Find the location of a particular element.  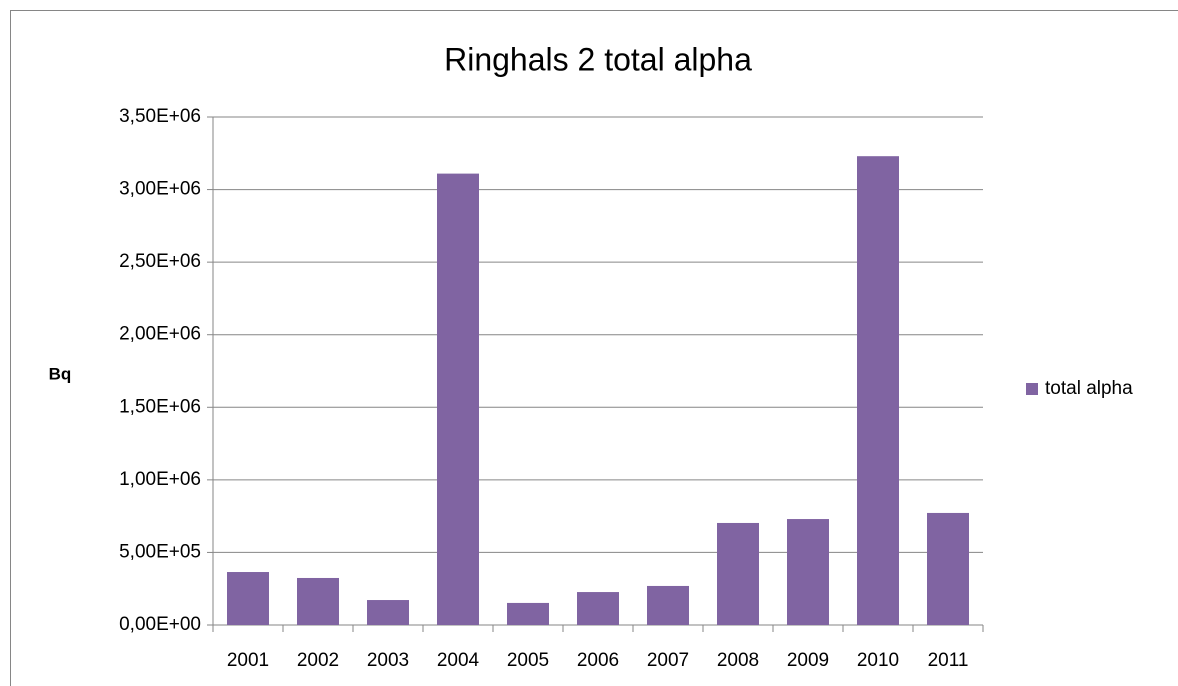

y-tick-label: 1,00E+06 is located at coordinates (160, 479).